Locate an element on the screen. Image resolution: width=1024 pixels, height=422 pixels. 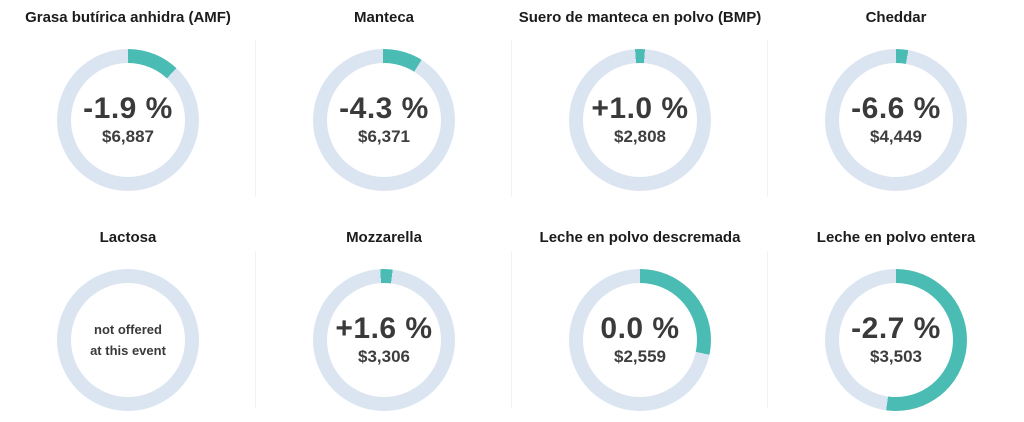
percent-change: -2.7 % is located at coordinates (896, 329).